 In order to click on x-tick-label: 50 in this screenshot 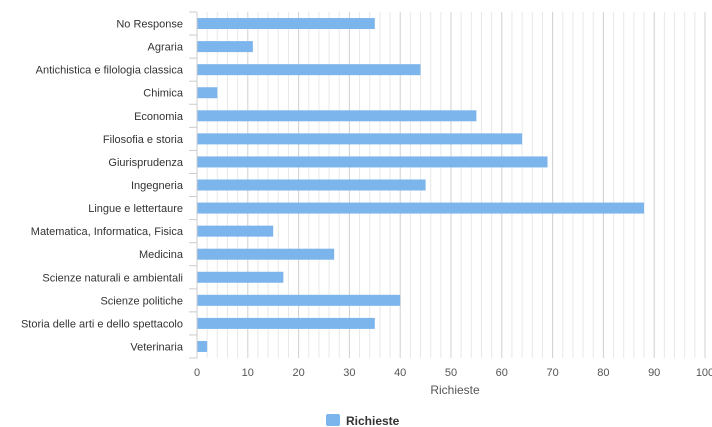, I will do `click(451, 373)`.